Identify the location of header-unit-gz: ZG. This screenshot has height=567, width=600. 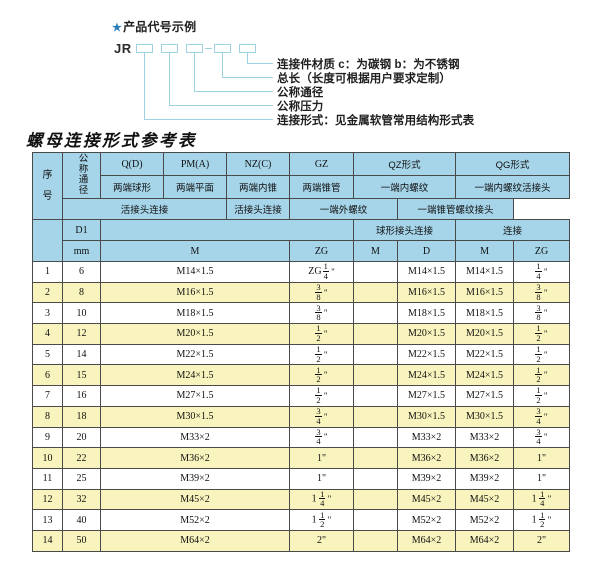
(321, 251).